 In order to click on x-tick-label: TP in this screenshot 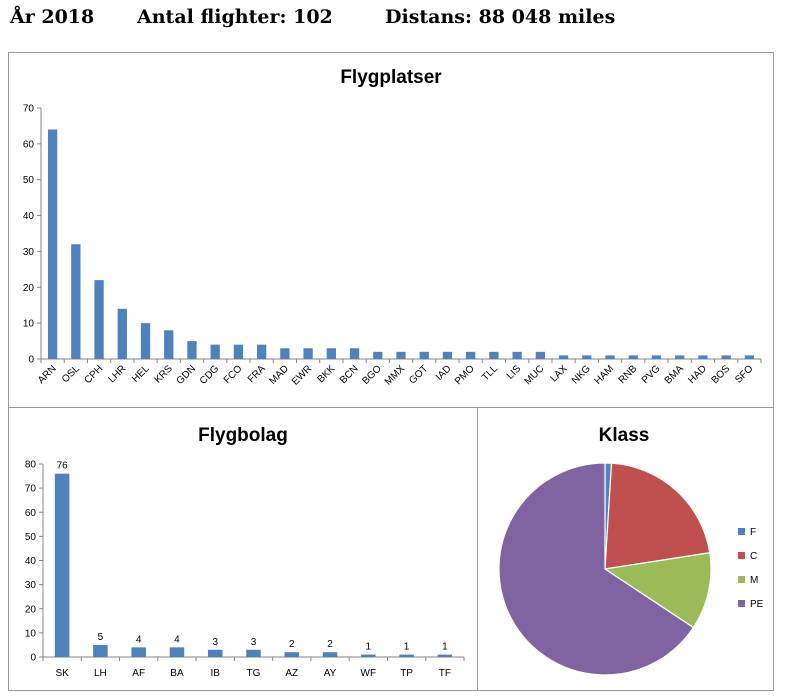, I will do `click(406, 673)`.